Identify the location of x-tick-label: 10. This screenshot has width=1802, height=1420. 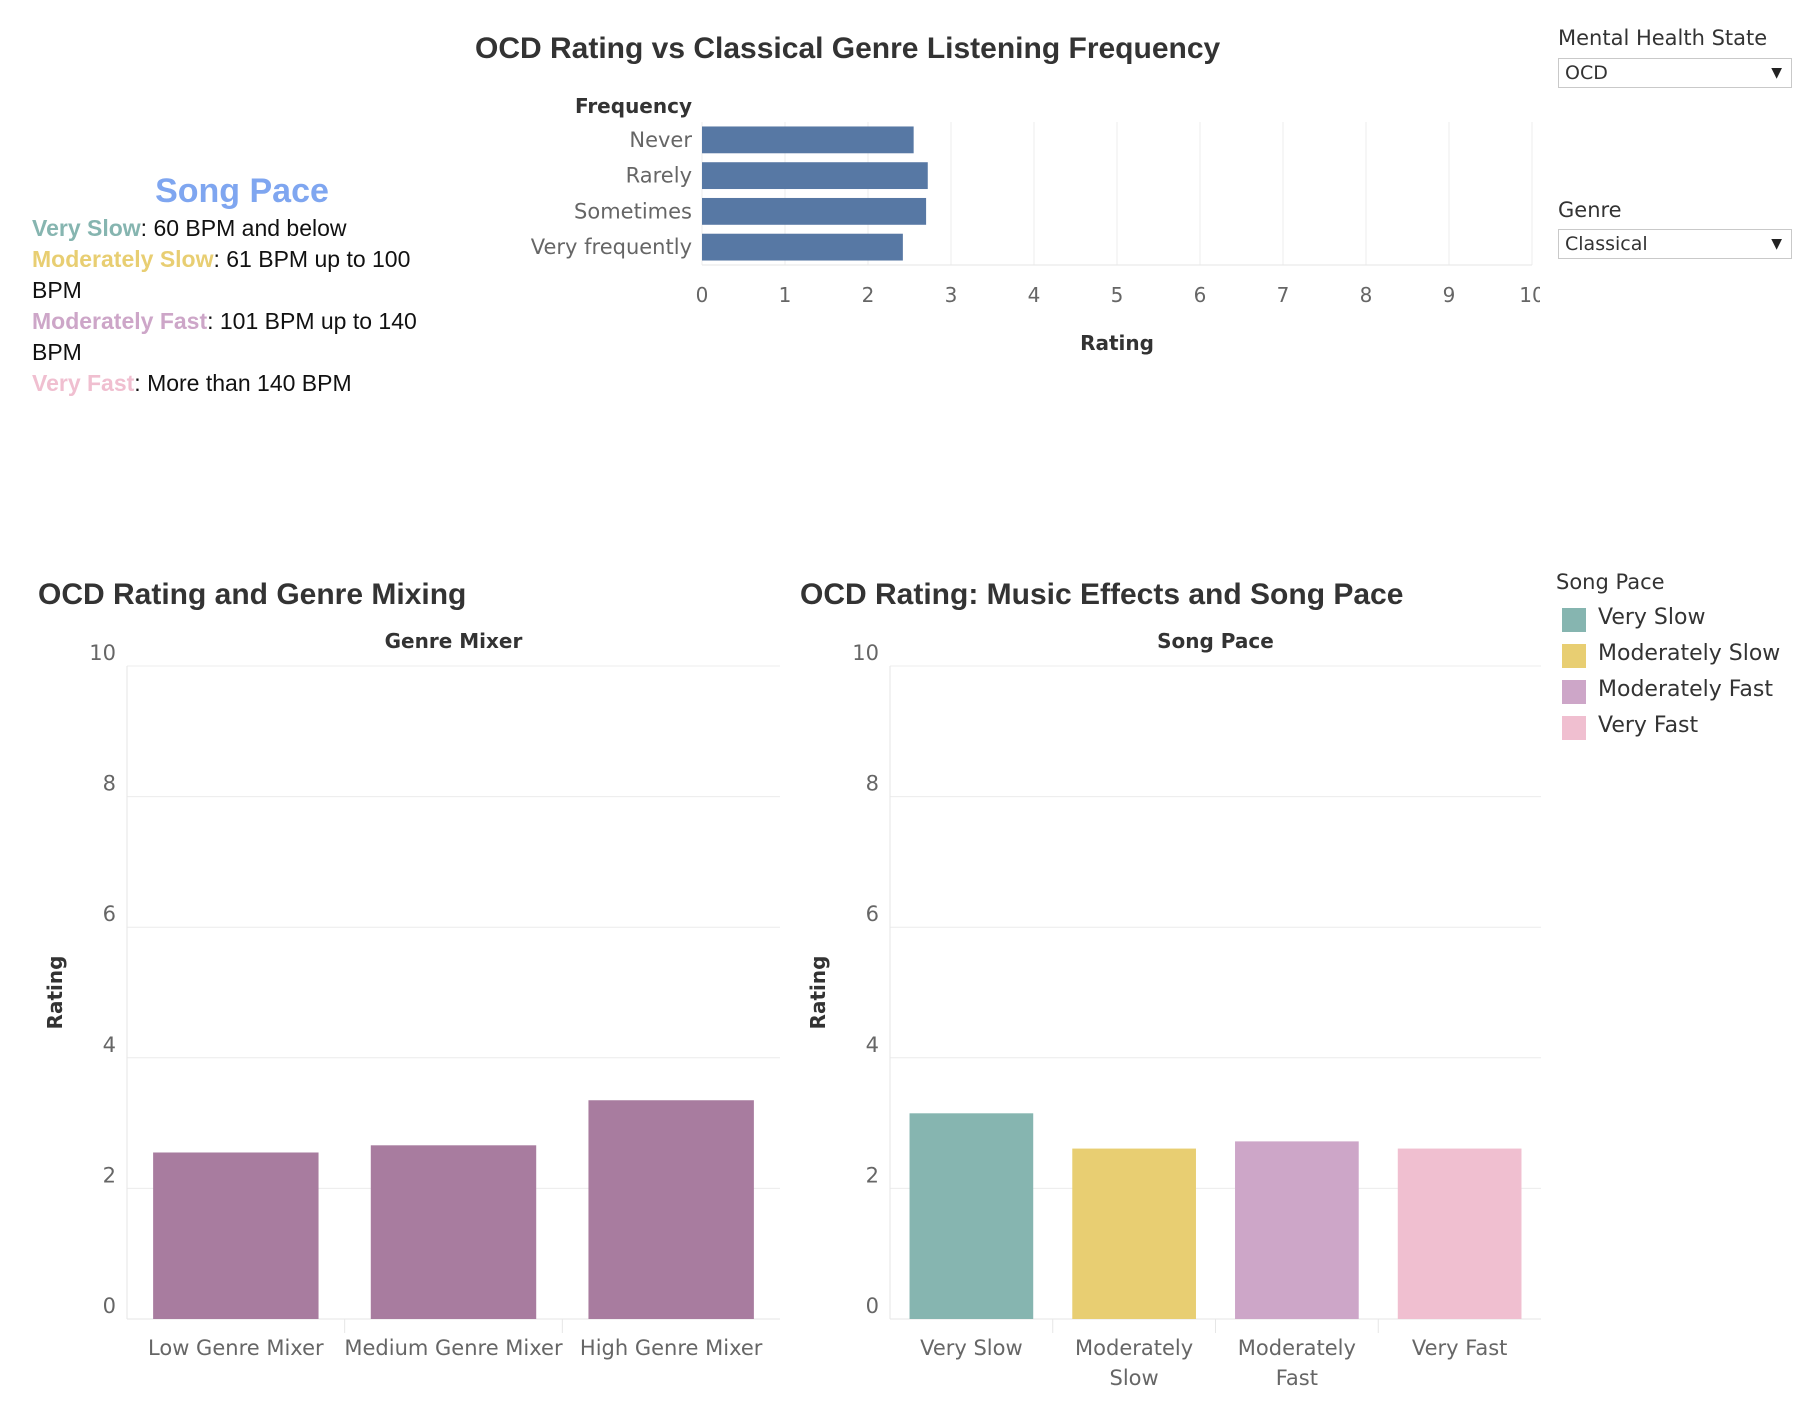
(1529, 295).